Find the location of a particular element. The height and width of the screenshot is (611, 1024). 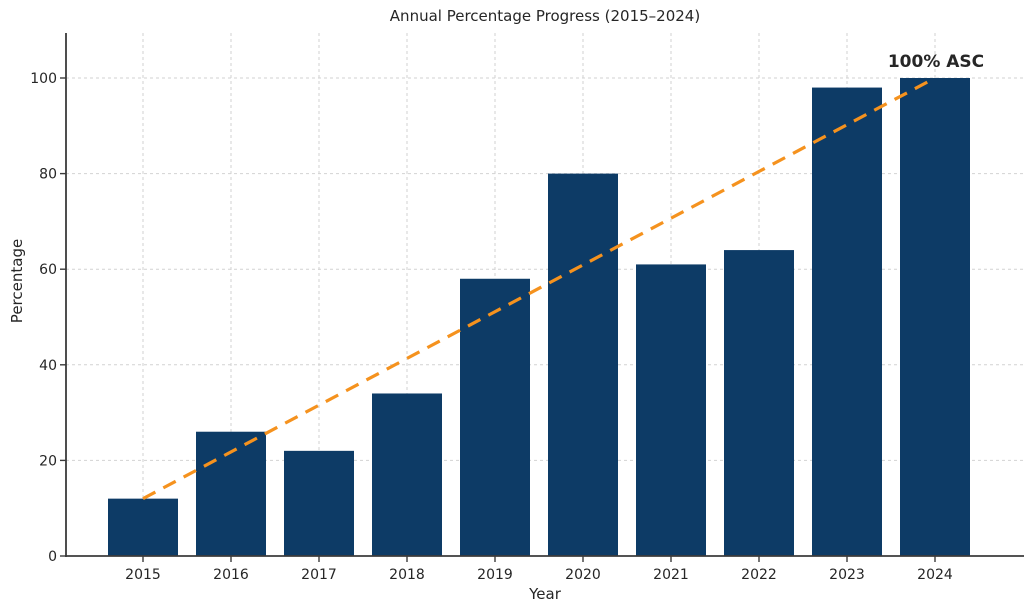

x-axis-label: Year is located at coordinates (545, 594).